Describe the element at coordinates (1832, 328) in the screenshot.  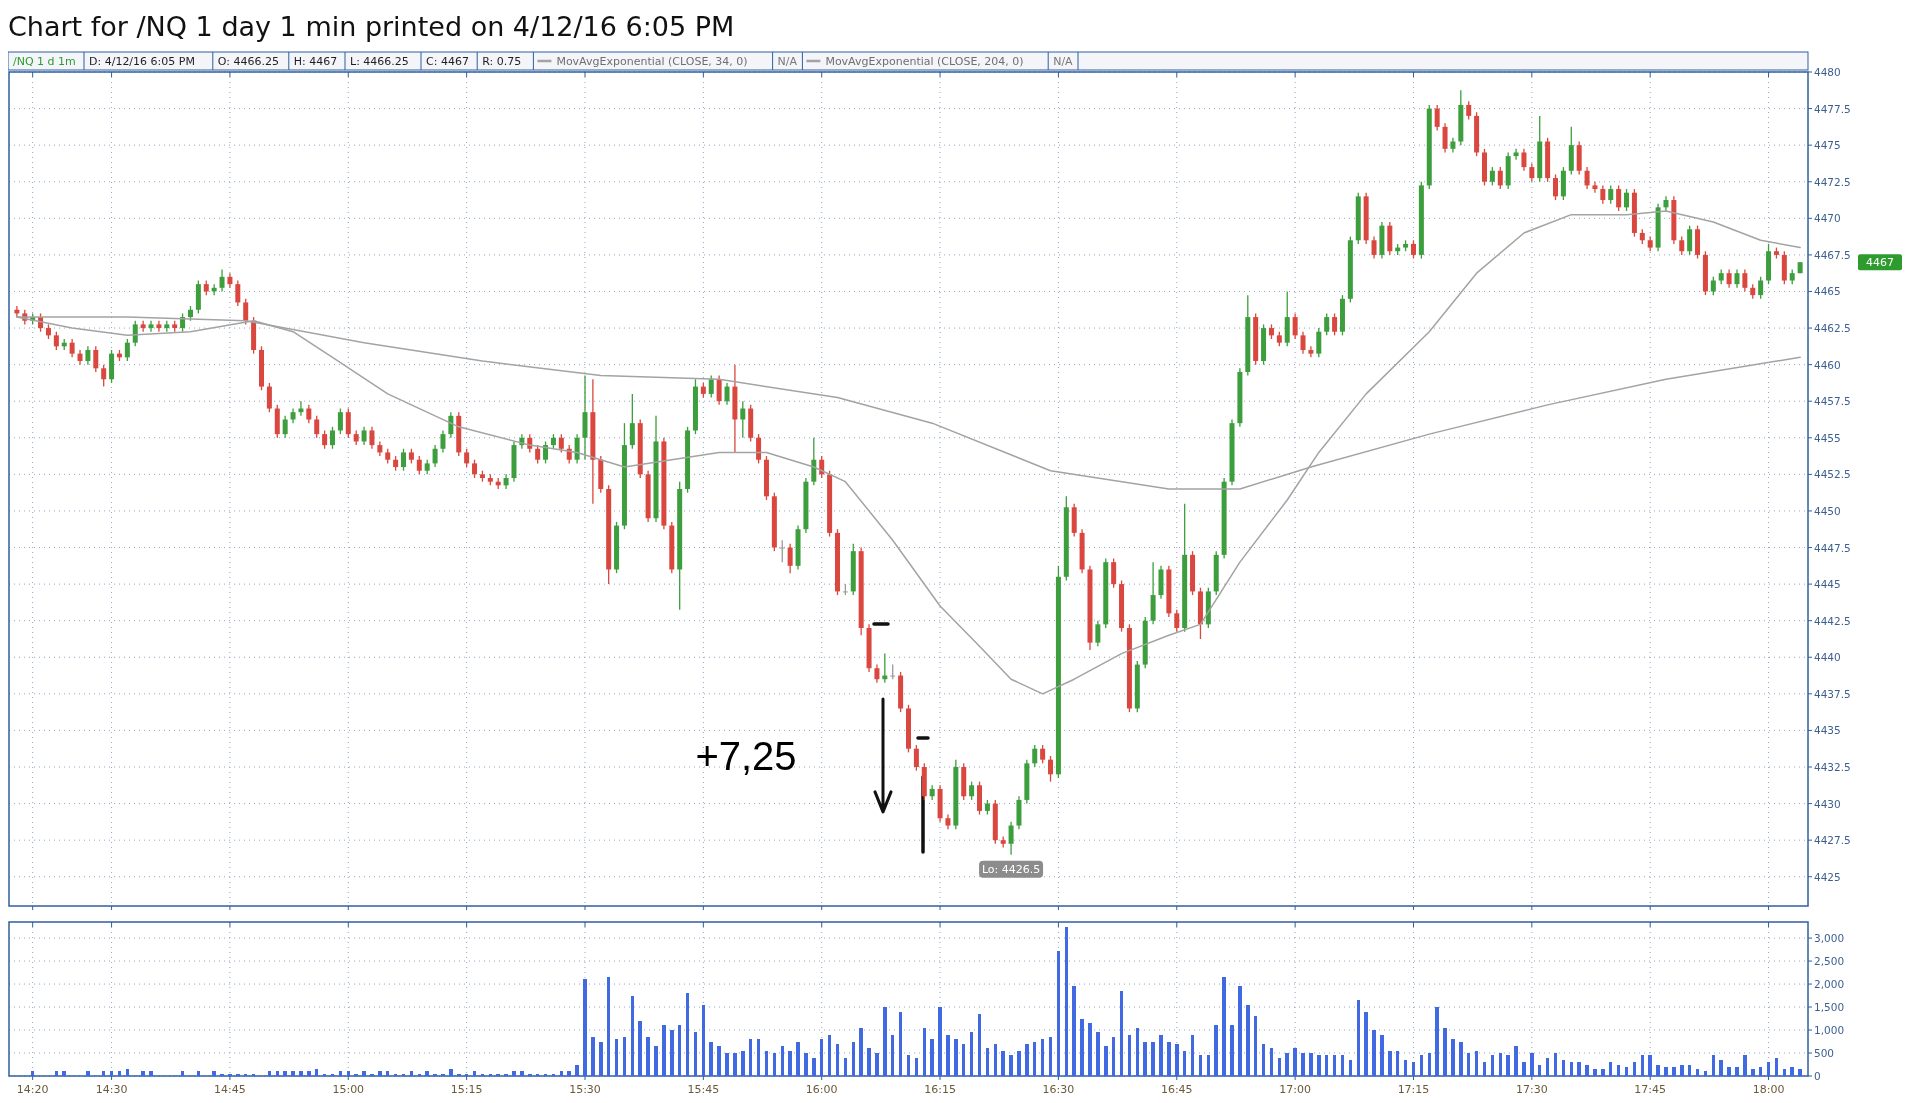
I see `y-tick-label: 4462.5` at that location.